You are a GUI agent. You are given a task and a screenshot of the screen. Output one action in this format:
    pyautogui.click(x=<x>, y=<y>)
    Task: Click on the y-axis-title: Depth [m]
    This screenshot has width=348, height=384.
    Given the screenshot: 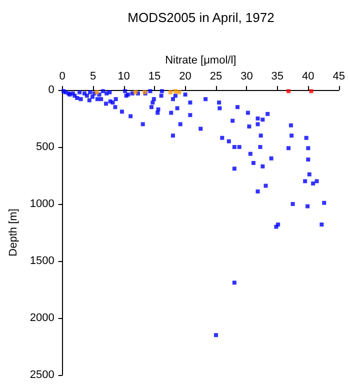 What is the action you would take?
    pyautogui.click(x=14, y=232)
    